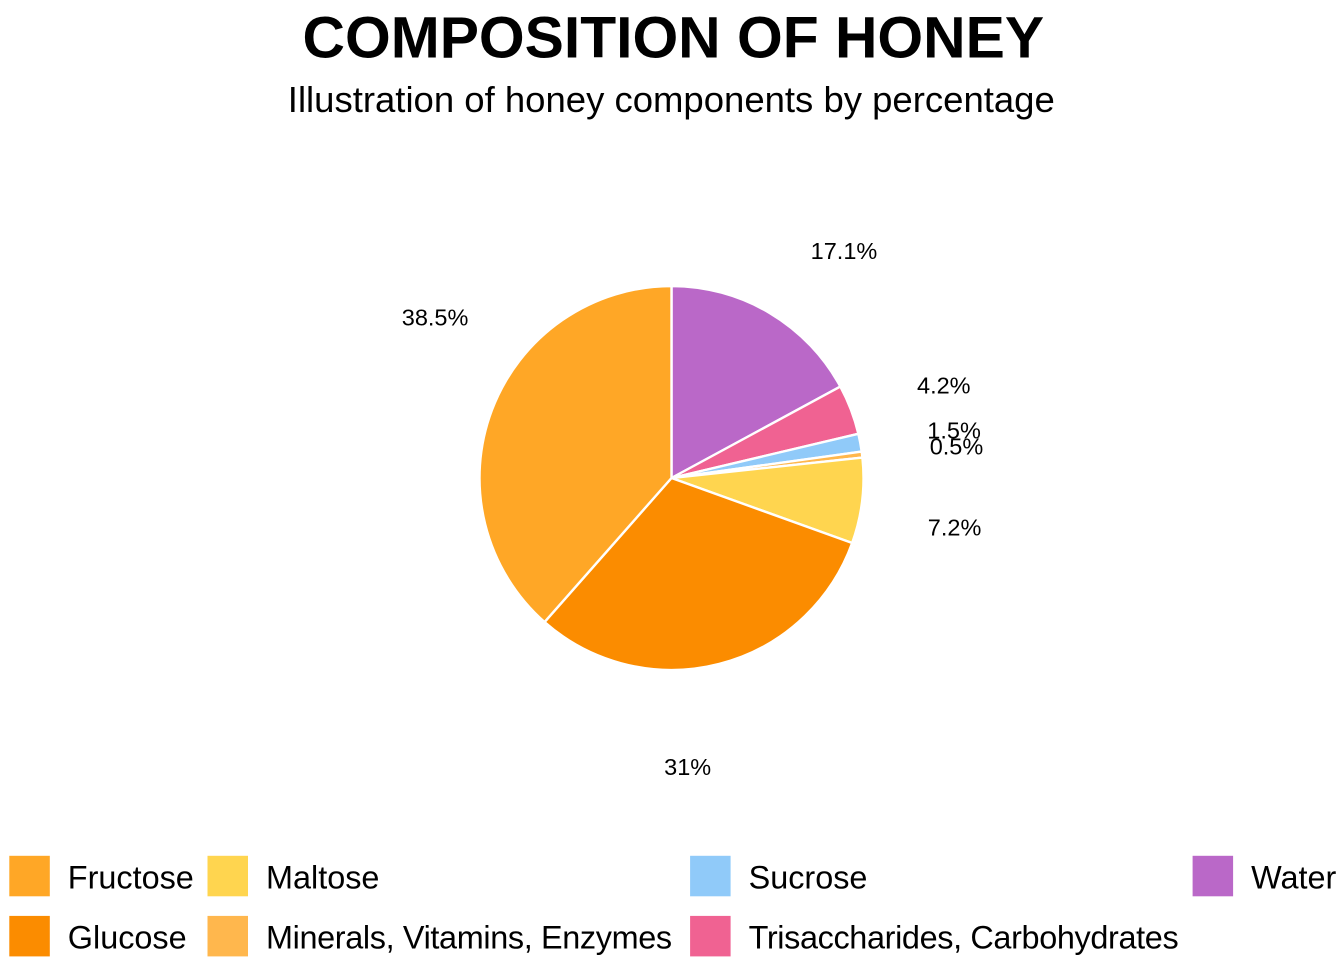 This screenshot has width=1344, height=960. I want to click on svg-text: 0.5%, so click(957, 446).